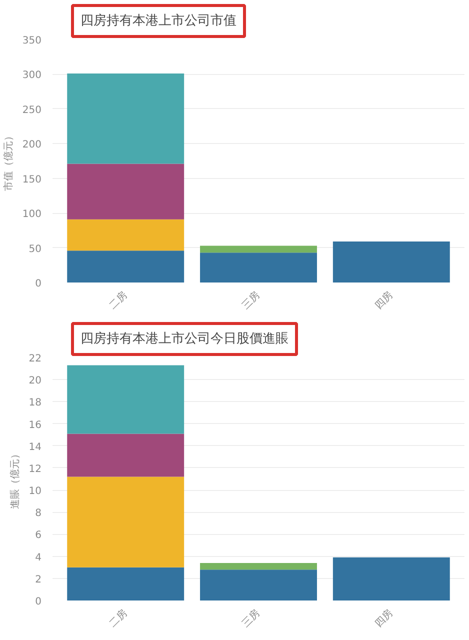  Describe the element at coordinates (38, 558) in the screenshot. I see `y-tick-label: 4` at that location.